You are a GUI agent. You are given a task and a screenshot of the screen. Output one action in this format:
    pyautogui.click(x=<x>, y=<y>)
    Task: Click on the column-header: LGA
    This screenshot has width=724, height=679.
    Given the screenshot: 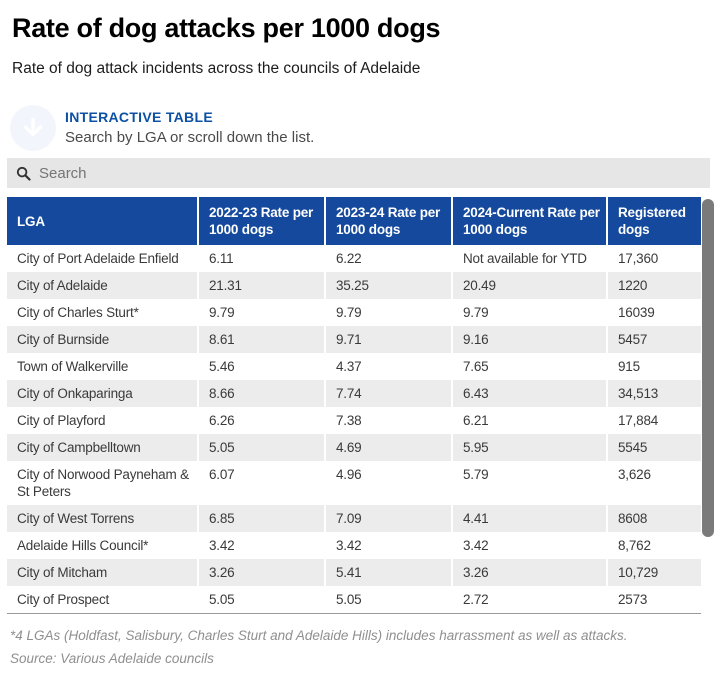 What is the action you would take?
    pyautogui.click(x=102, y=221)
    